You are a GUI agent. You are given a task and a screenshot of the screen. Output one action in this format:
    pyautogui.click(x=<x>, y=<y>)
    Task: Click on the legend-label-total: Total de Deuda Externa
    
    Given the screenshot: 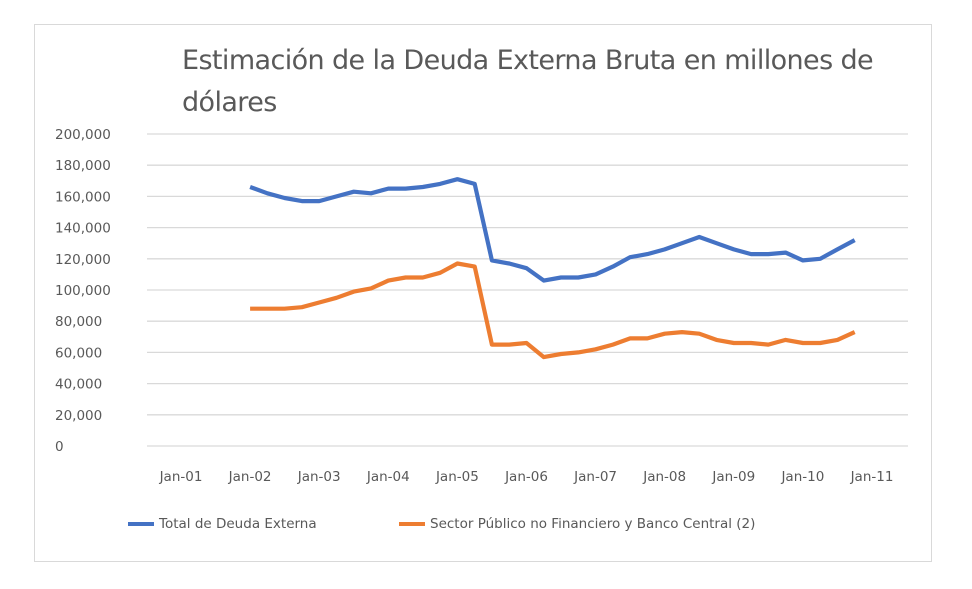 What is the action you would take?
    pyautogui.click(x=238, y=524)
    